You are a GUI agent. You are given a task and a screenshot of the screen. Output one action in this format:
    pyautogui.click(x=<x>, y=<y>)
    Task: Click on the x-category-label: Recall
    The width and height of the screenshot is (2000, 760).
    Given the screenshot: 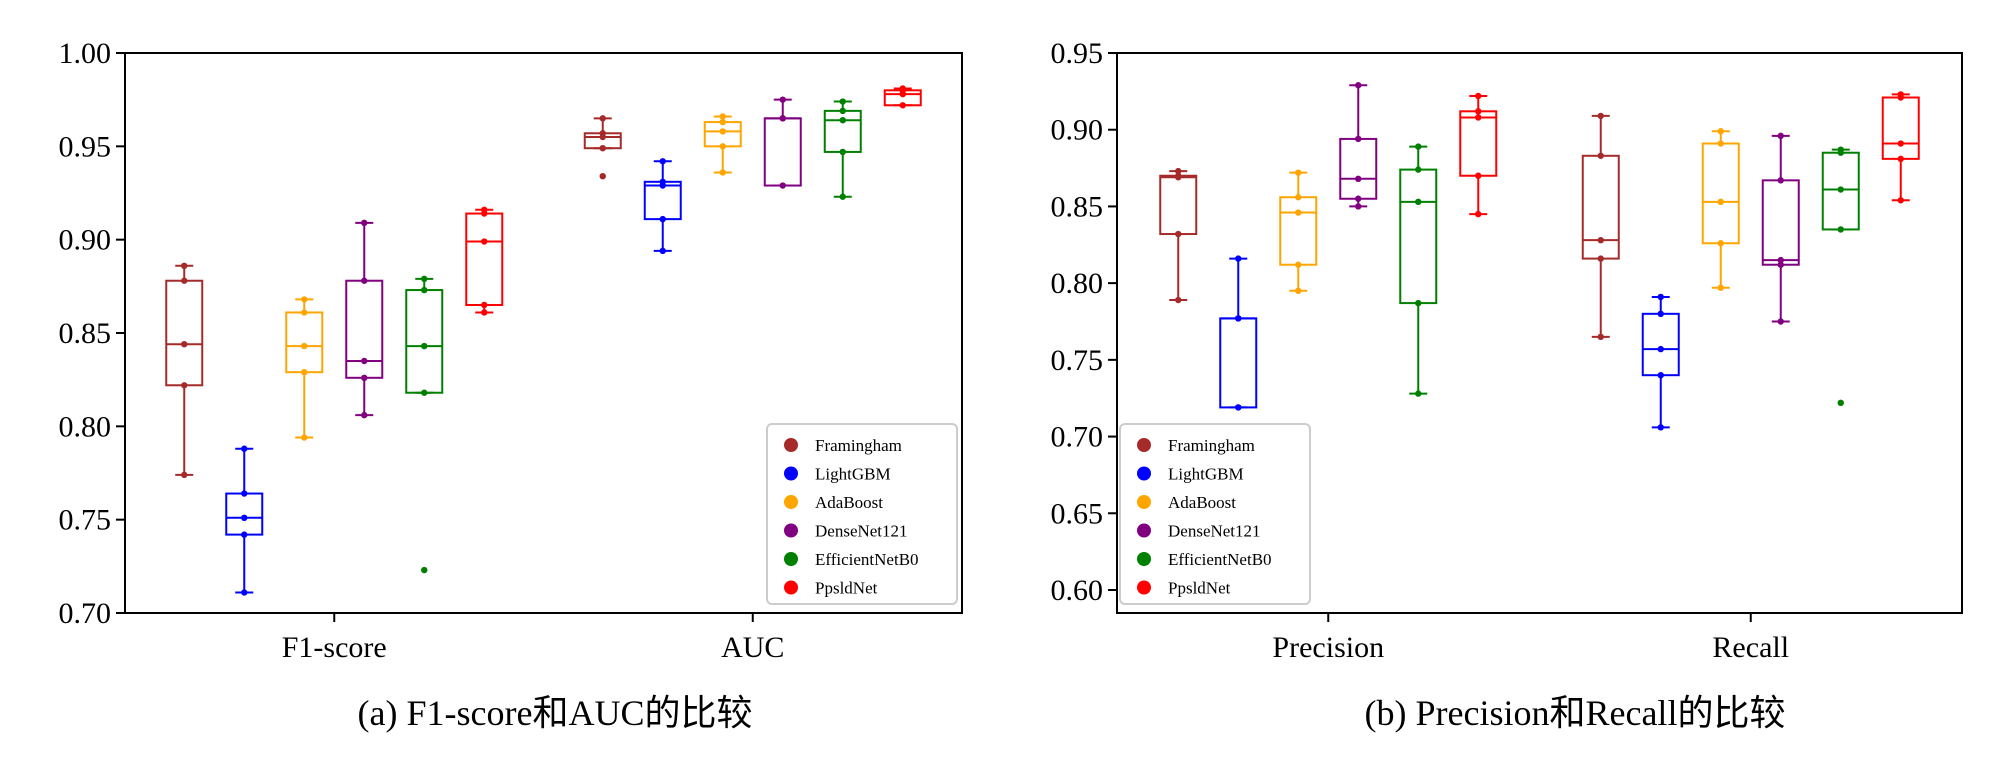 What is the action you would take?
    pyautogui.click(x=1750, y=647)
    